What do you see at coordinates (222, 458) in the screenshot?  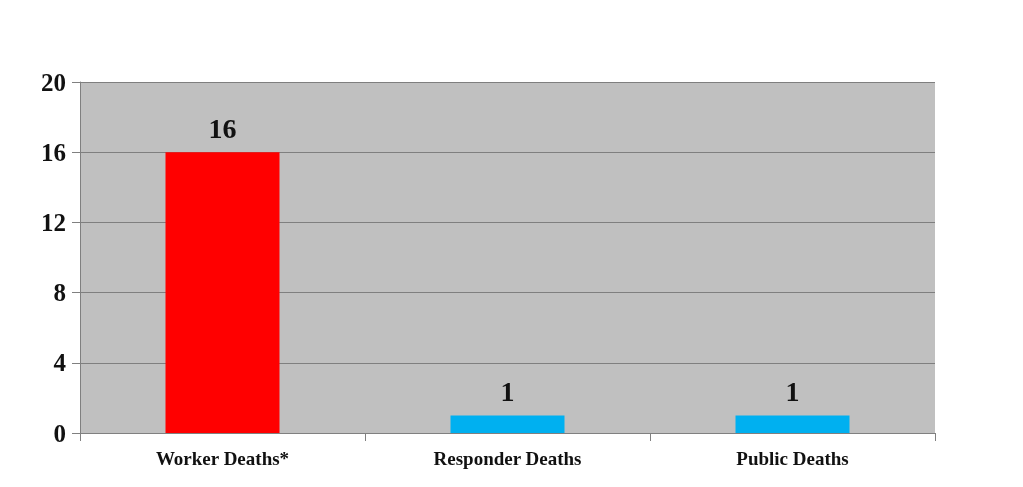 I see `x-tick-label: Worker Deaths*` at bounding box center [222, 458].